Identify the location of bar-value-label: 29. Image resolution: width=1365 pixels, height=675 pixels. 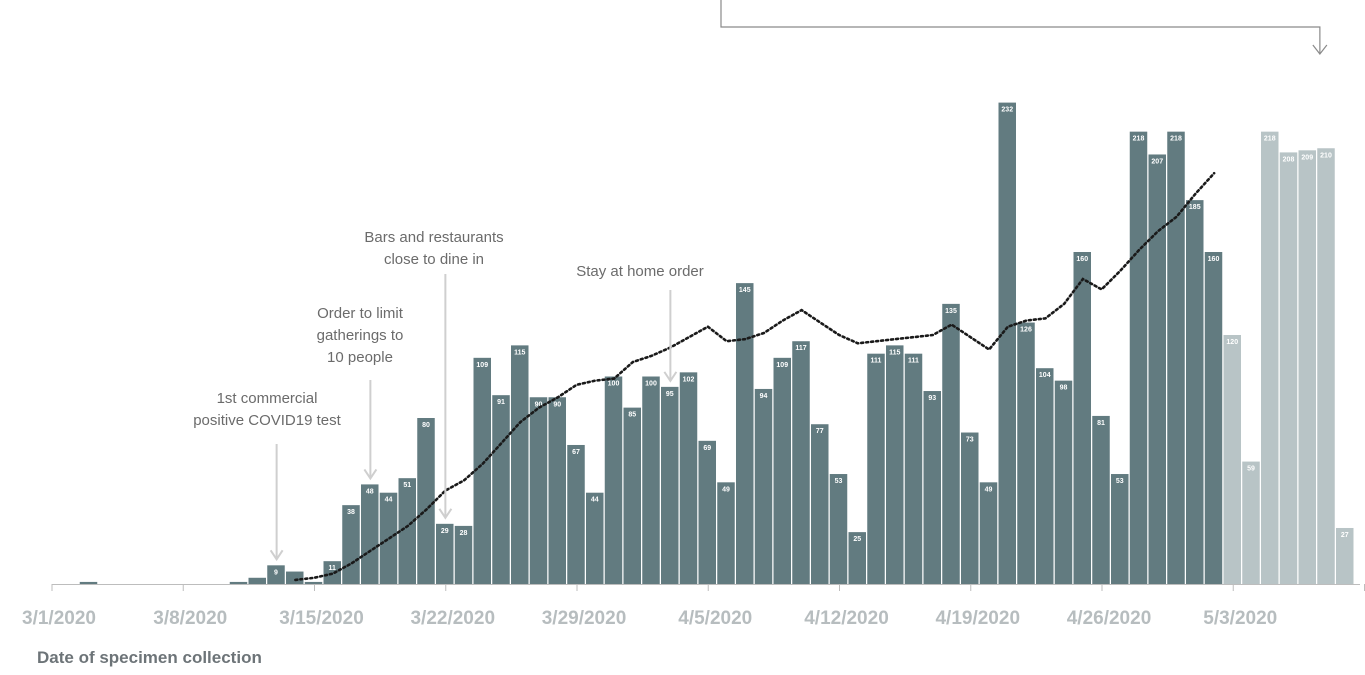
(445, 531).